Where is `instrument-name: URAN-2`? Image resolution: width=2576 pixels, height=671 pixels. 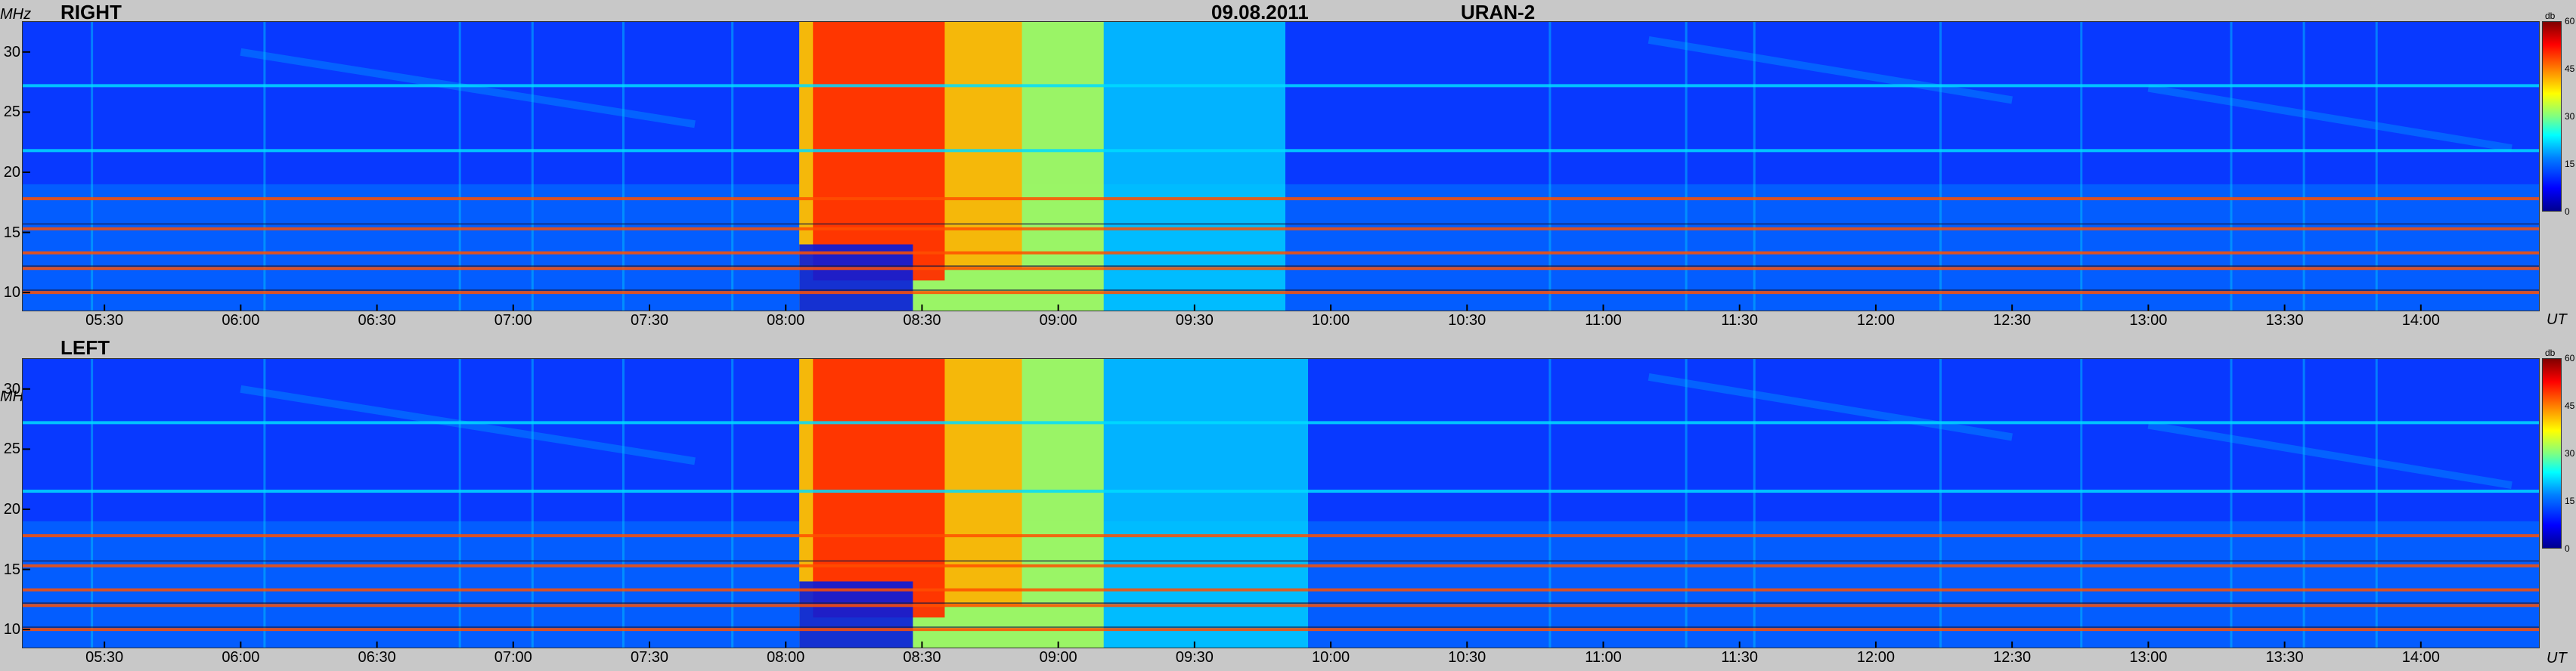 instrument-name: URAN-2 is located at coordinates (1498, 12).